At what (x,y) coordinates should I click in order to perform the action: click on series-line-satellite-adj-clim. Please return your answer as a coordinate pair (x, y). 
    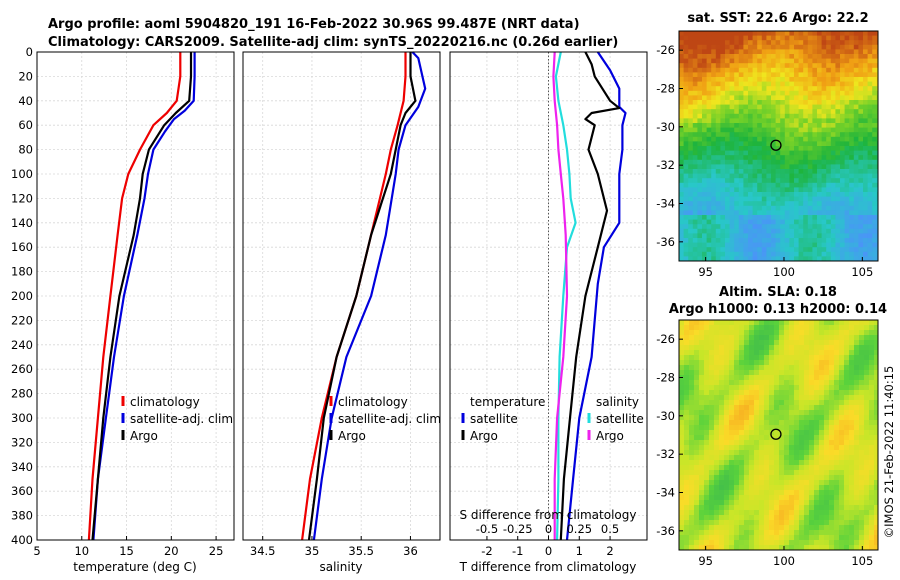
    Looking at the image, I should click on (144, 296).